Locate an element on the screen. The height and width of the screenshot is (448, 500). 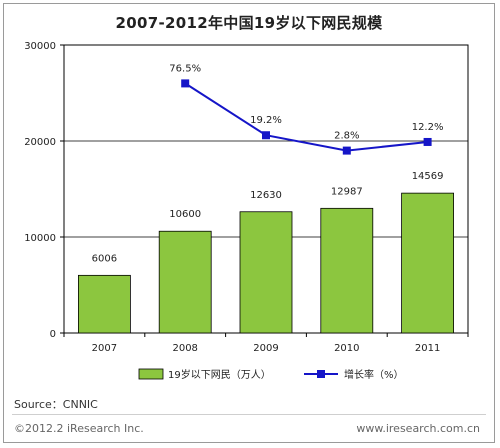
bar-value-label: 12987 is located at coordinates (347, 191).